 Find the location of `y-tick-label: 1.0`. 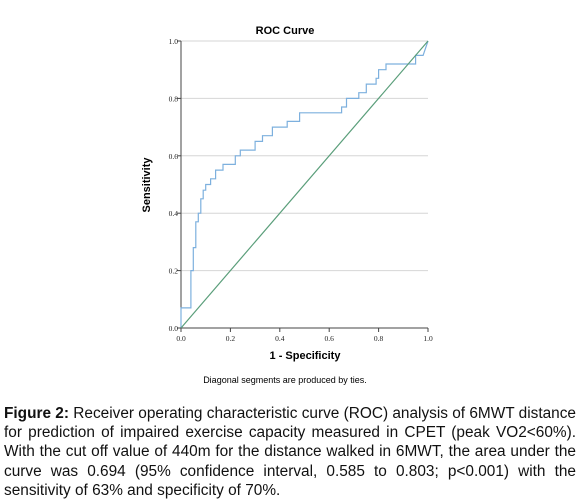

y-tick-label: 1.0 is located at coordinates (174, 41).